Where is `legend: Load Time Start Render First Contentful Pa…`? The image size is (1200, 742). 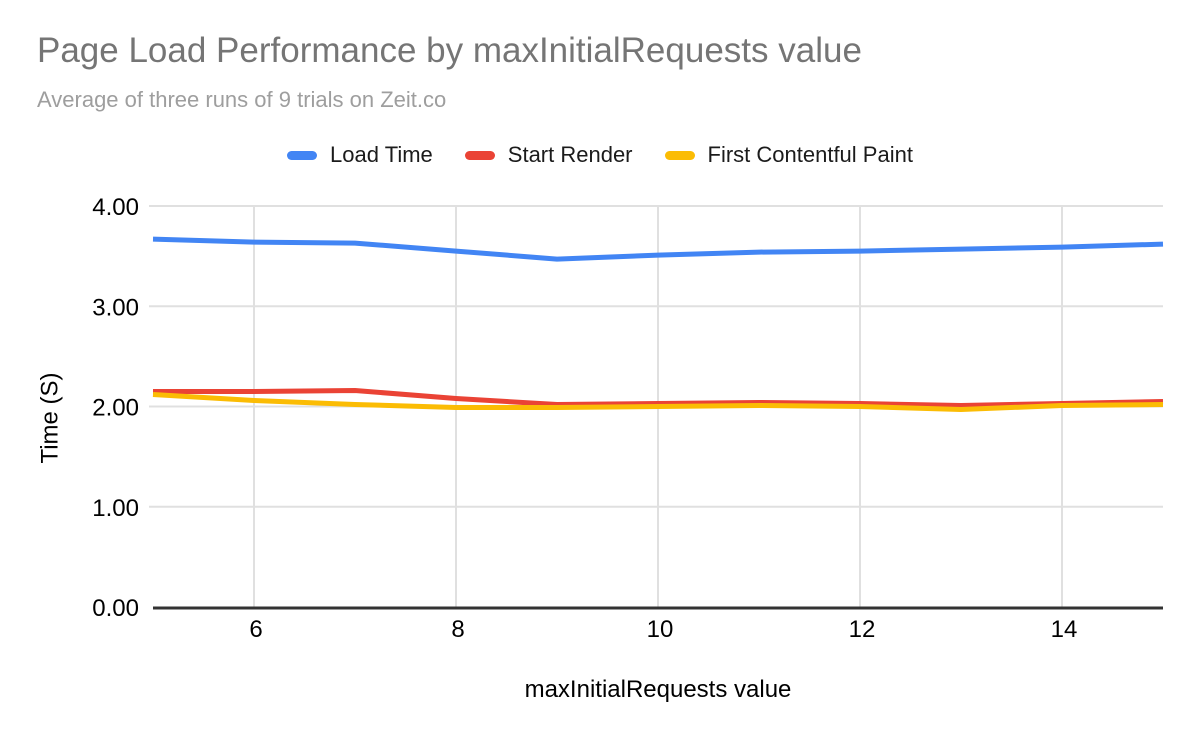 legend: Load Time Start Render First Contentful Pa… is located at coordinates (600, 155).